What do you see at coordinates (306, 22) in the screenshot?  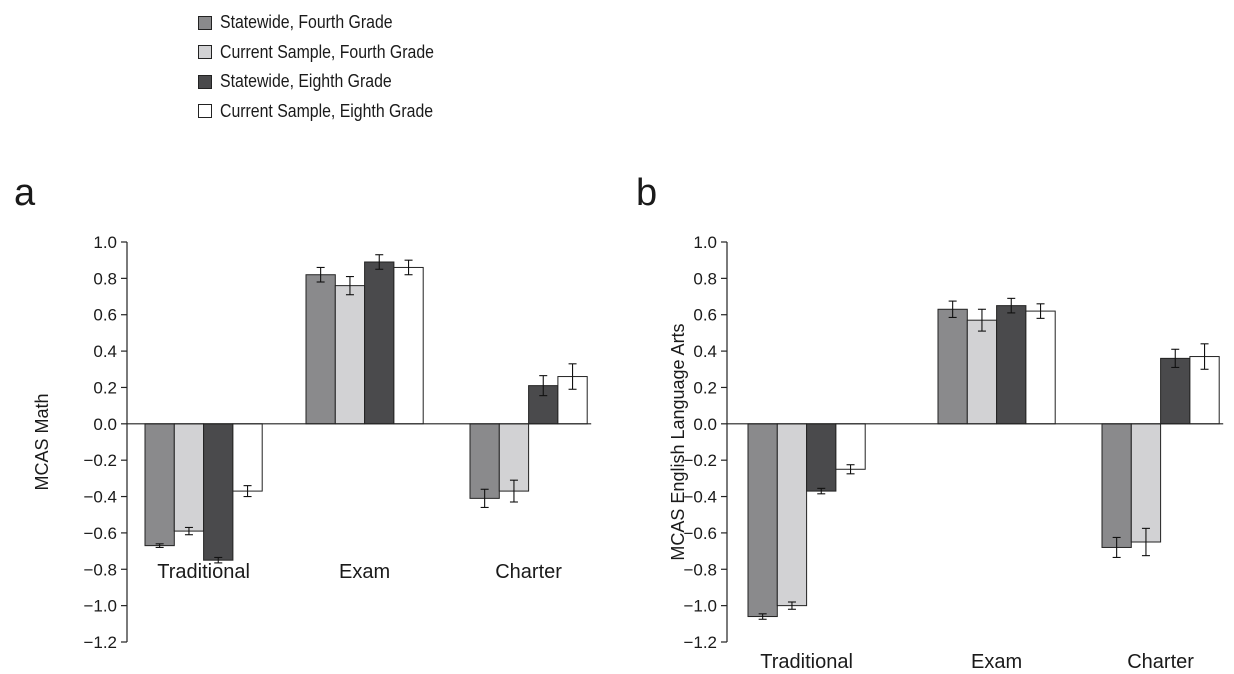 I see `legend-label: Statewide, Fourth Grade` at bounding box center [306, 22].